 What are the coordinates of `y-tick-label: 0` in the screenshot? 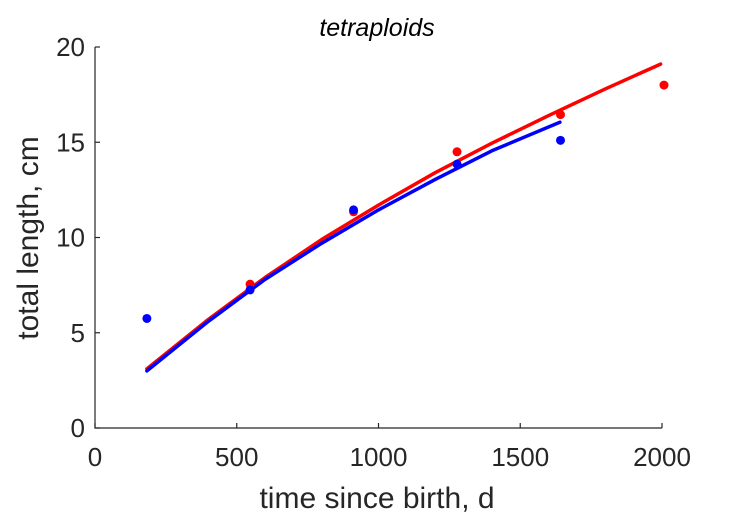 It's located at (78, 428).